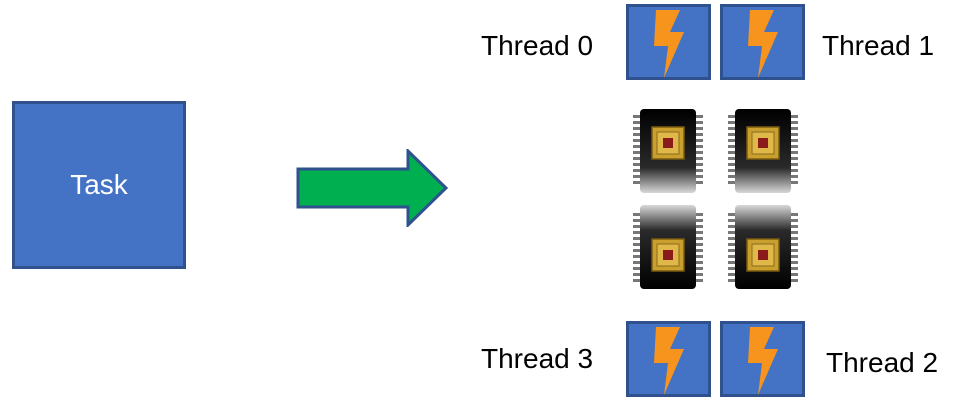  I want to click on task-label: Task, so click(99, 184).